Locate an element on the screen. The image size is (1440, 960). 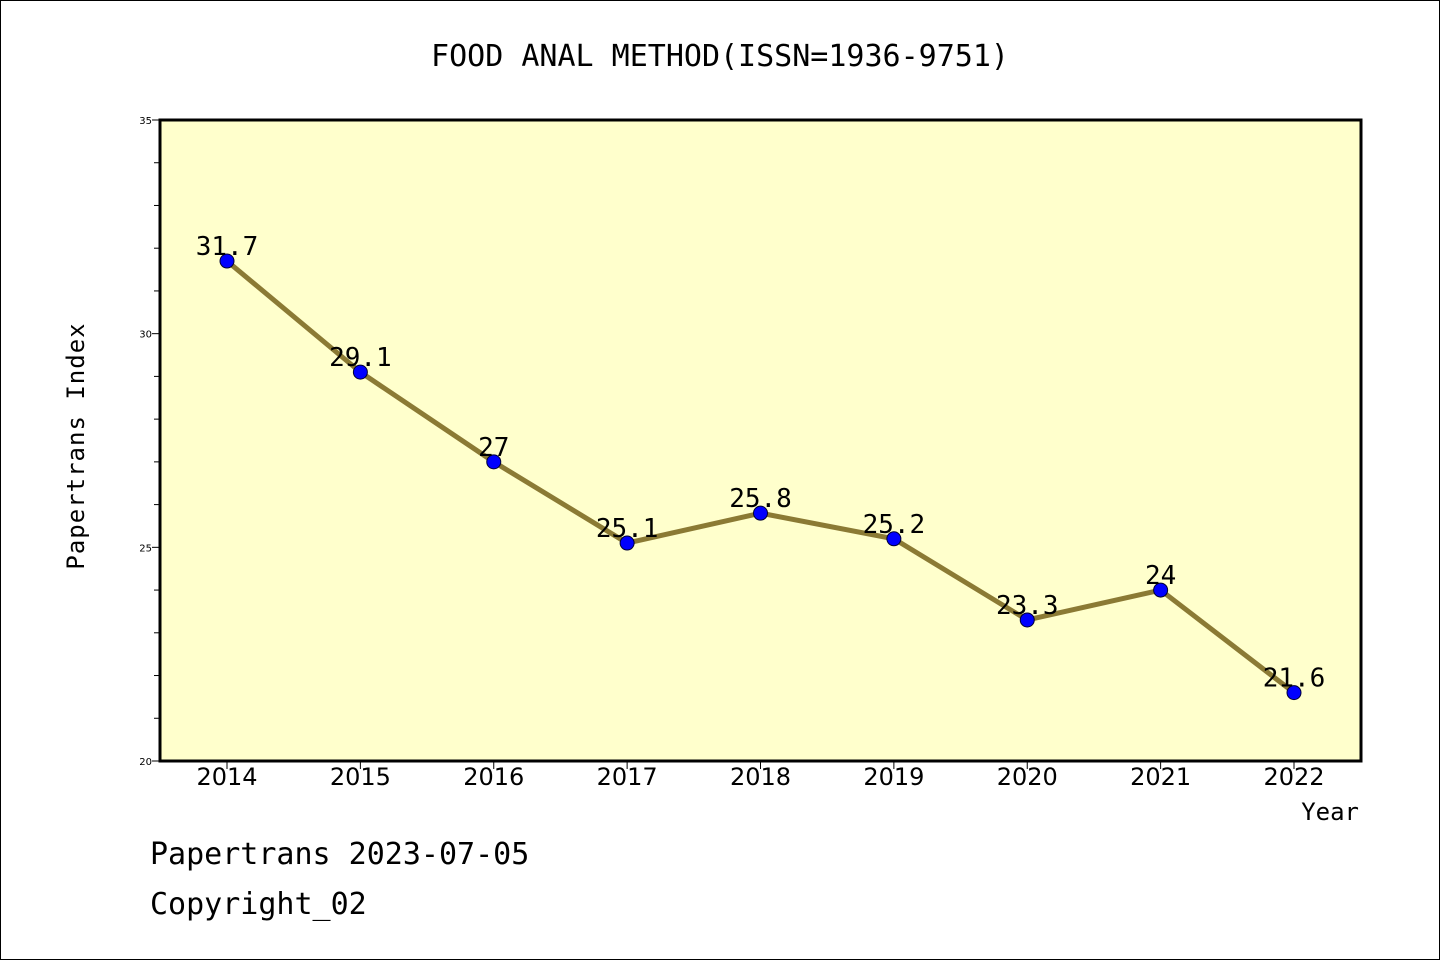
data-label: 27 is located at coordinates (493, 448).